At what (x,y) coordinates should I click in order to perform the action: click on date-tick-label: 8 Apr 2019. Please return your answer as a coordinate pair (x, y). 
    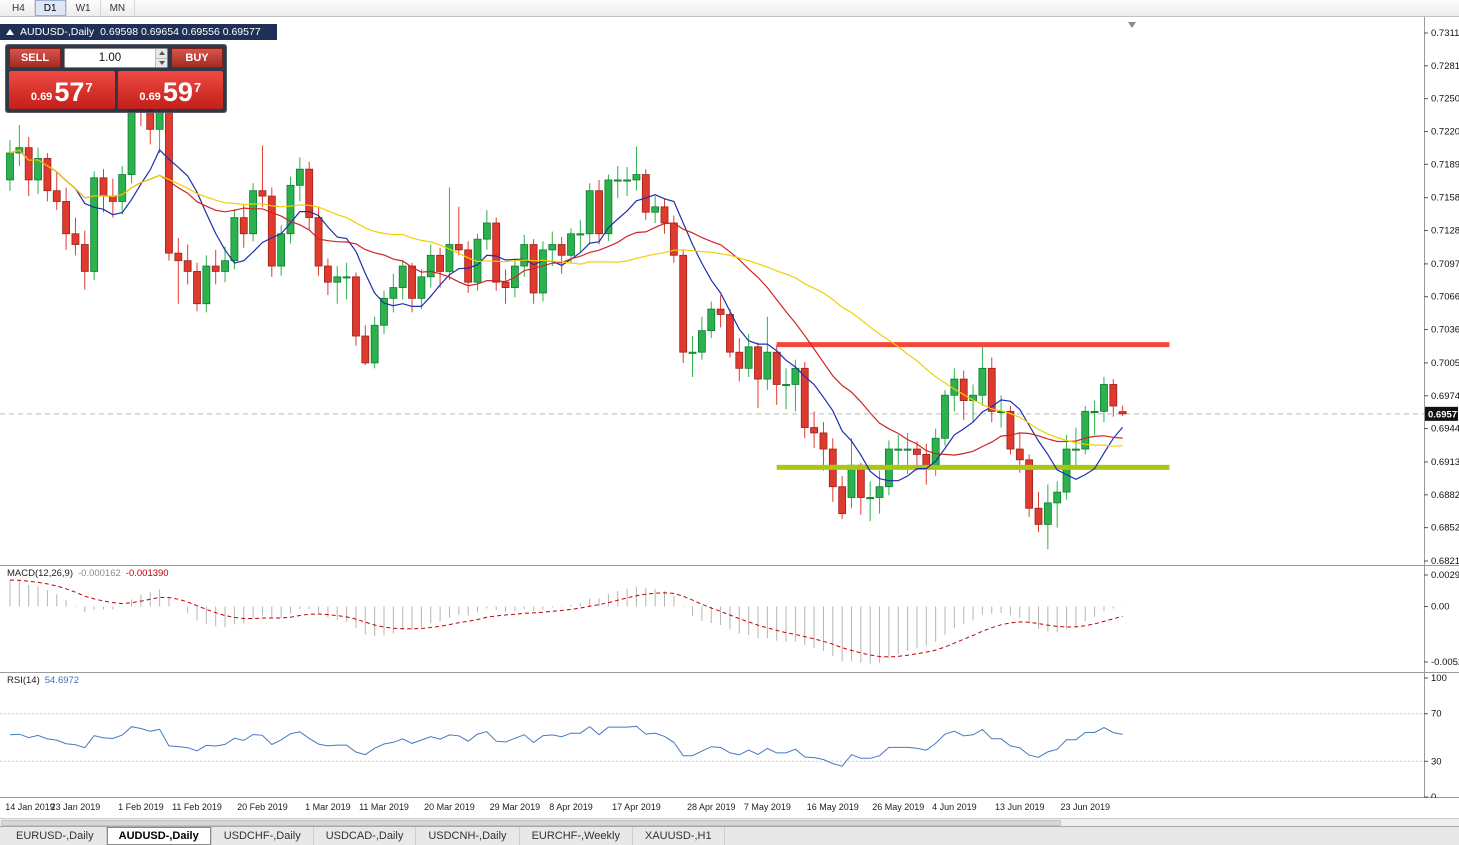
    Looking at the image, I should click on (571, 807).